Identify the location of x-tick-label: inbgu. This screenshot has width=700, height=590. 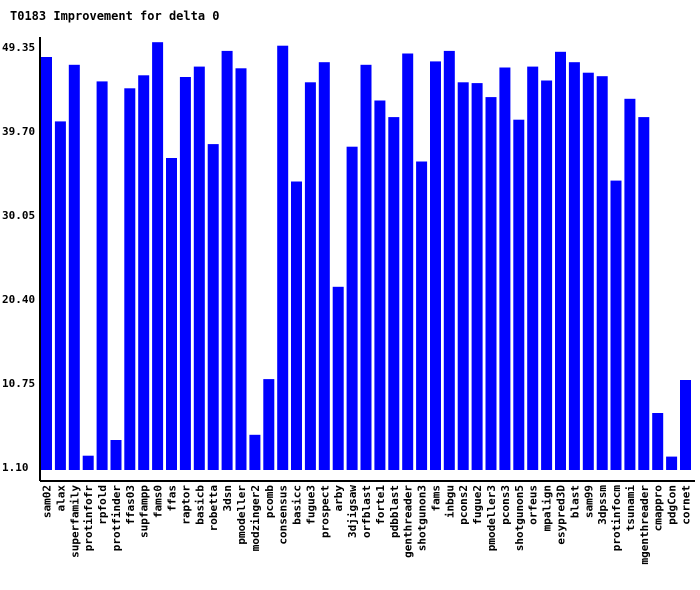
(449, 501).